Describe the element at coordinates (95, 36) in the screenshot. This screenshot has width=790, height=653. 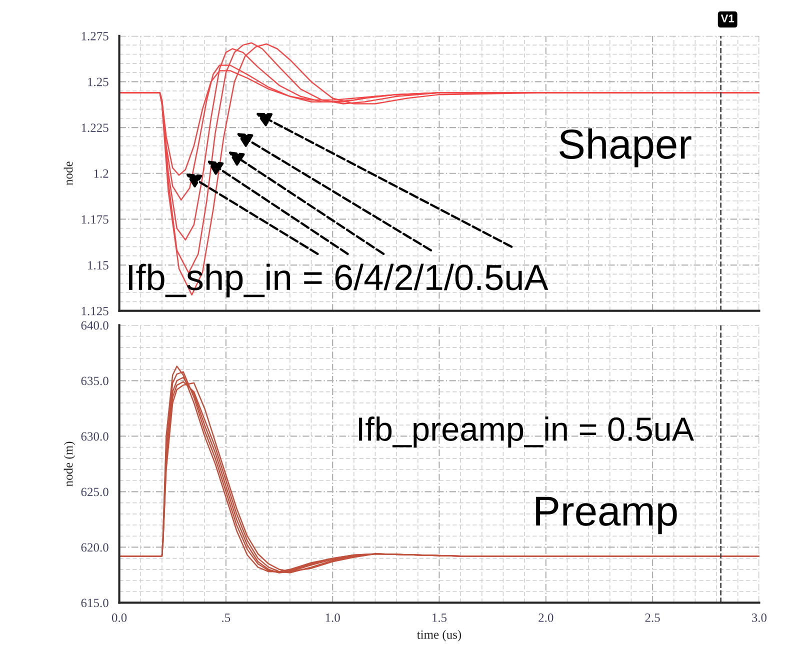
I see `y-tick-label: 1.275` at that location.